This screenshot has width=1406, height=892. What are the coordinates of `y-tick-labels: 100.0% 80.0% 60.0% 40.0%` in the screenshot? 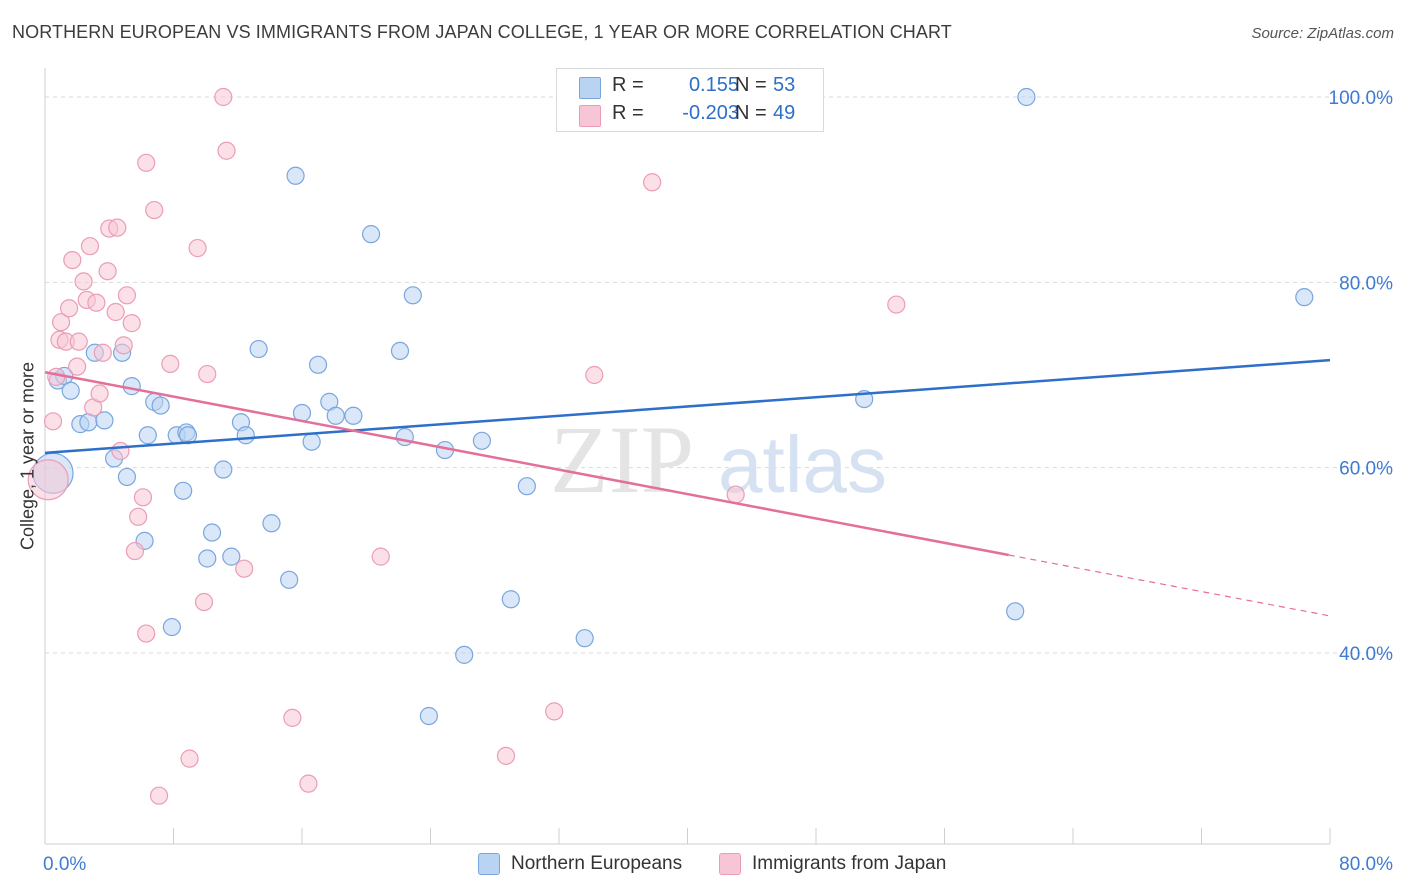 It's located at (1361, 376).